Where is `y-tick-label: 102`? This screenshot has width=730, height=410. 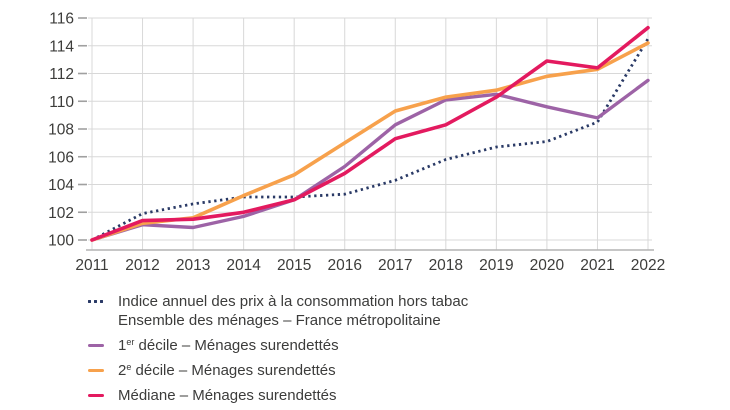
y-tick-label: 102 is located at coordinates (61, 213).